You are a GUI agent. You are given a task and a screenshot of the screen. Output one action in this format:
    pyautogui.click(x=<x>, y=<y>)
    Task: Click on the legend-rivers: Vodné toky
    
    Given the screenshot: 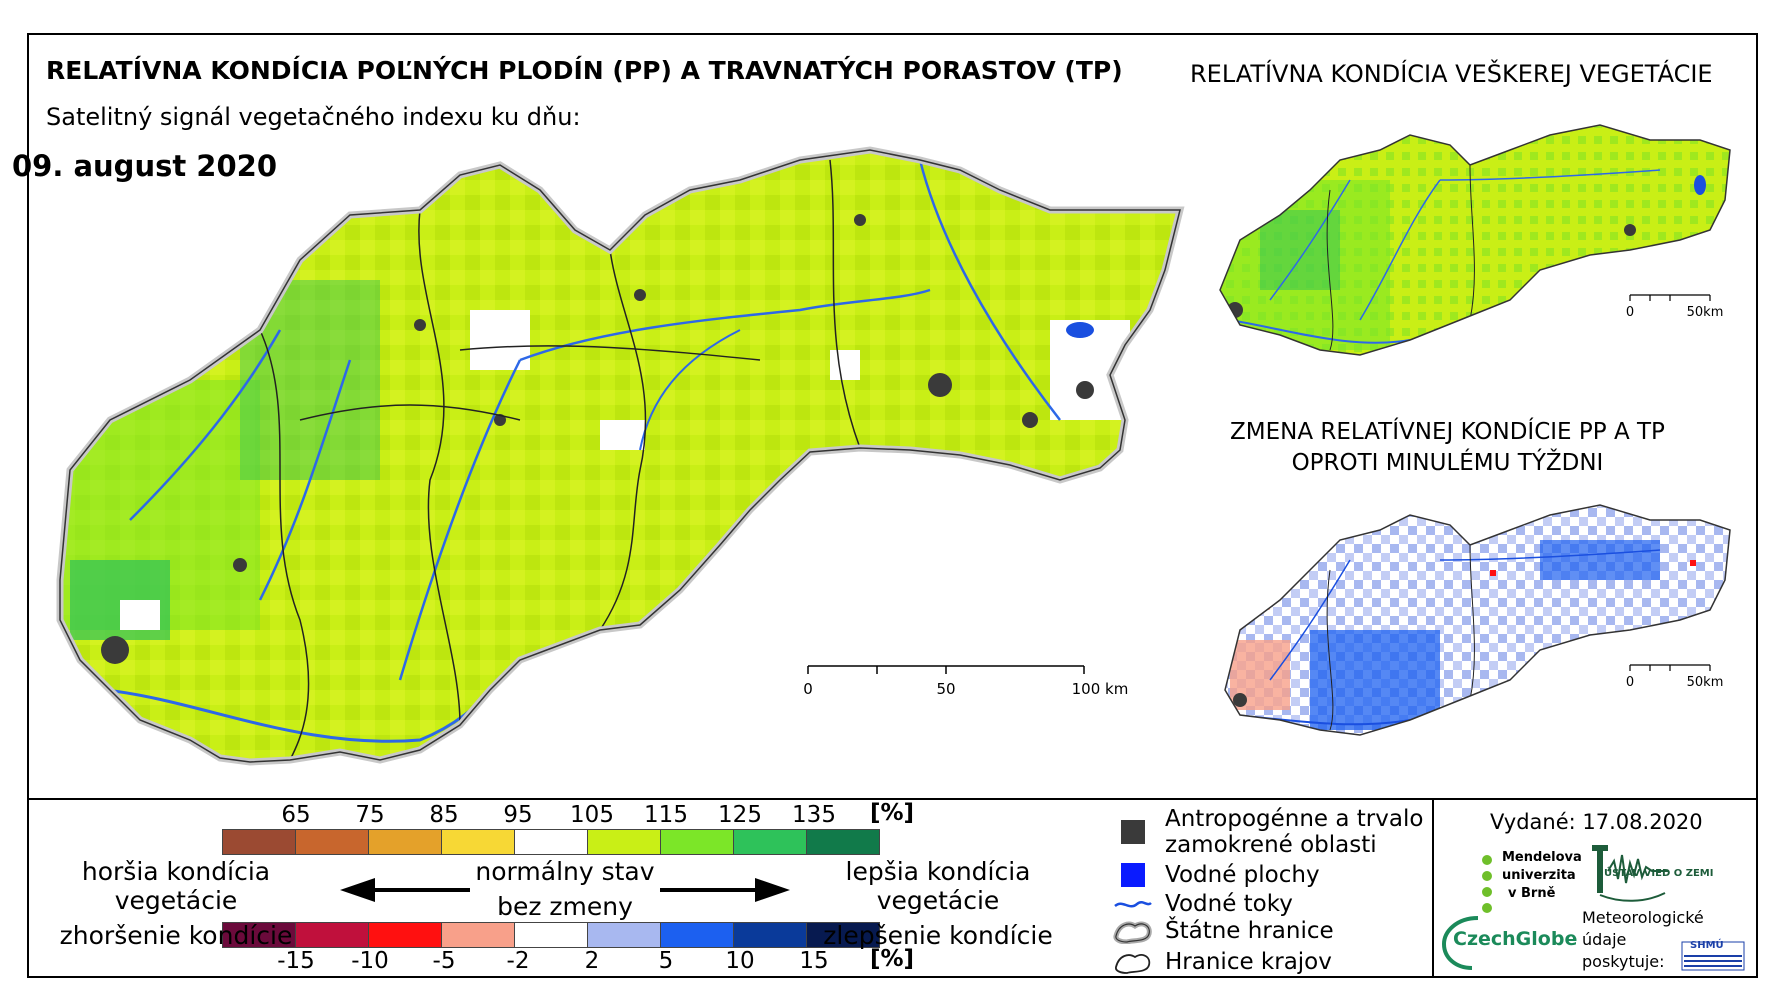 What is the action you would take?
    pyautogui.click(x=1203, y=904)
    